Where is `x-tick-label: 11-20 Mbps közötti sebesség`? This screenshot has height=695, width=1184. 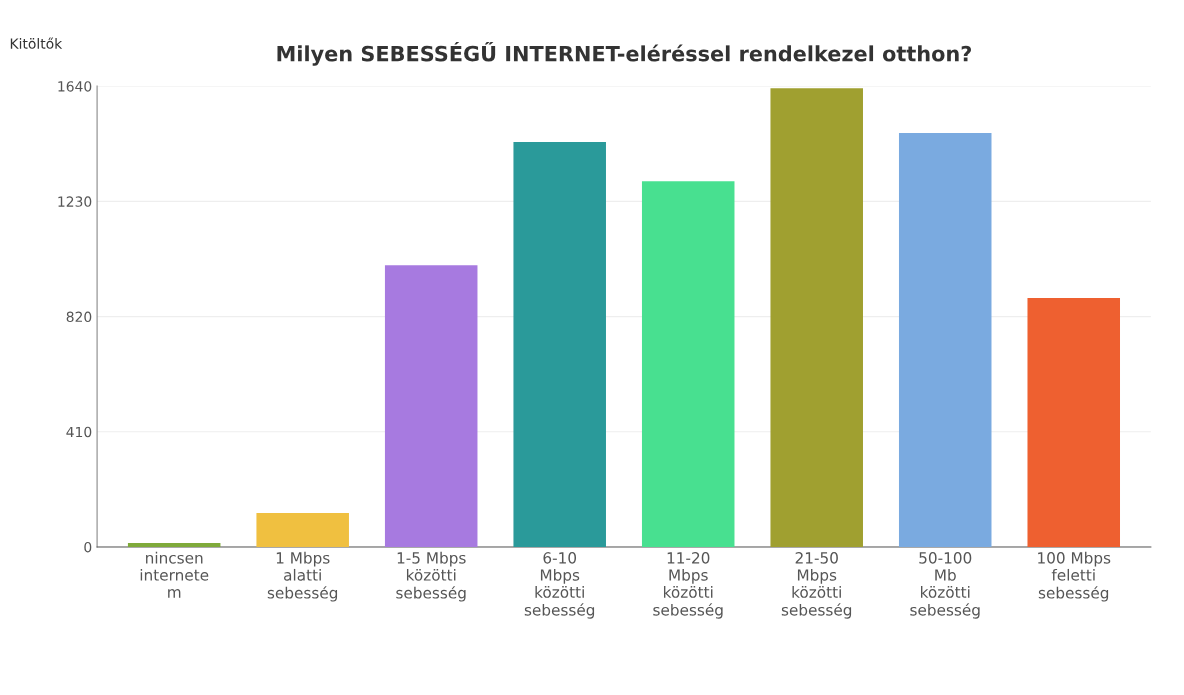 x-tick-label: 11-20 Mbps közötti sebesség is located at coordinates (688, 585).